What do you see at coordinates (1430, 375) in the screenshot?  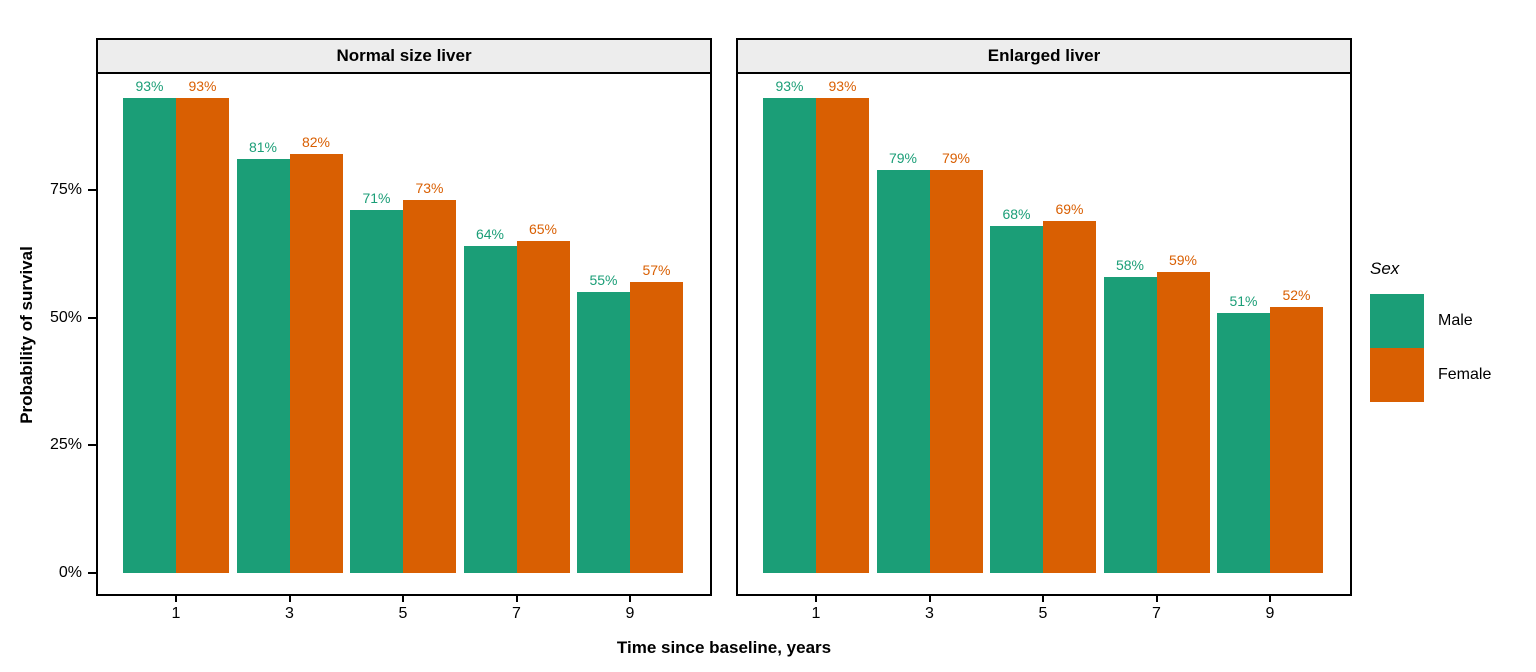 I see `legend-key-female: Female` at bounding box center [1430, 375].